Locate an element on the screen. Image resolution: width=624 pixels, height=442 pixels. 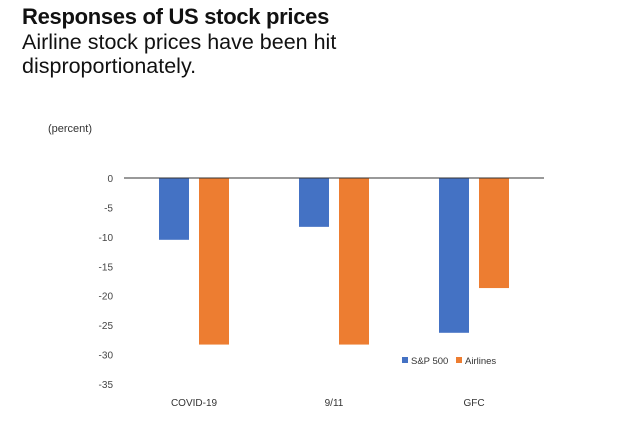
legend-label: Airlines is located at coordinates (480, 361).